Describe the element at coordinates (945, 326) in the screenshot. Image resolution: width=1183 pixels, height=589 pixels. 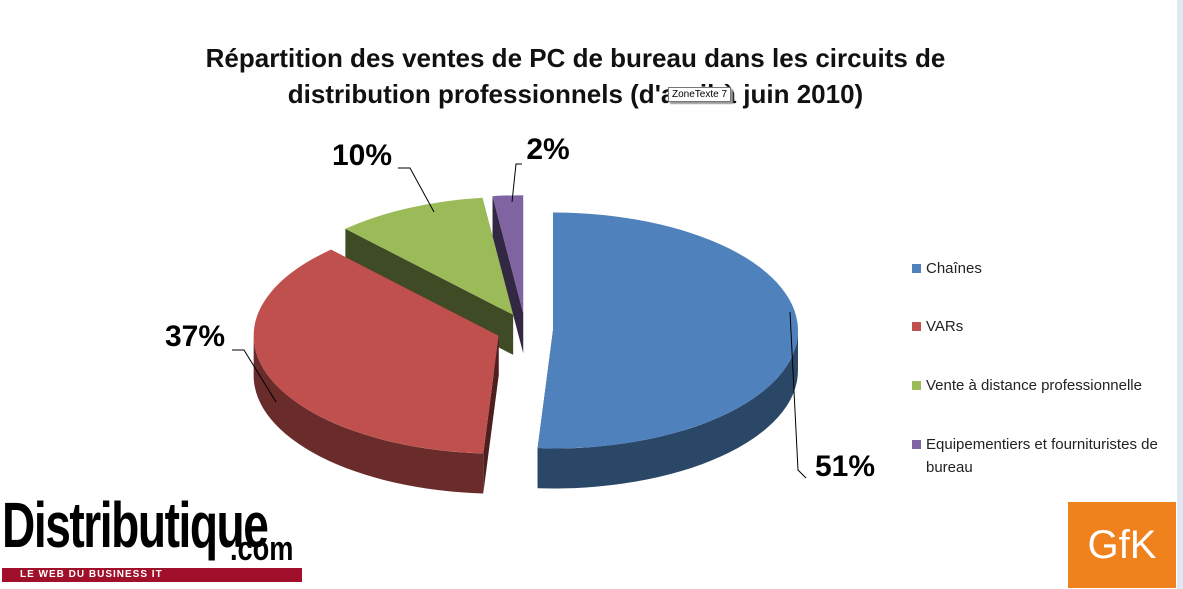
I see `legend-label: VARs` at that location.